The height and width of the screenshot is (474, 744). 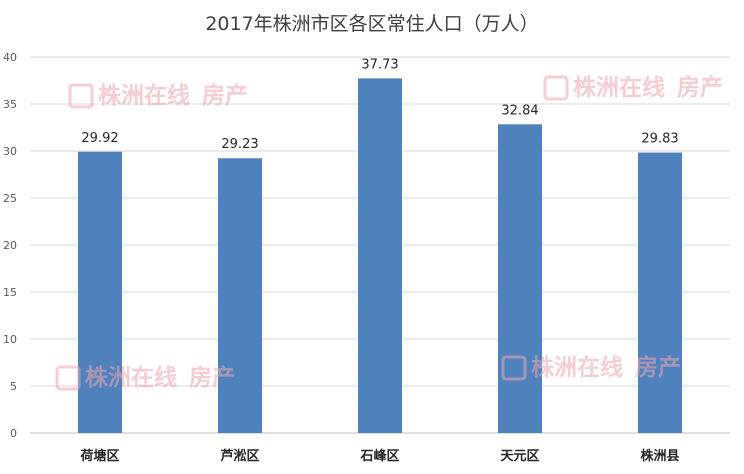 I want to click on category-label: 芦淞区, so click(x=239, y=456).